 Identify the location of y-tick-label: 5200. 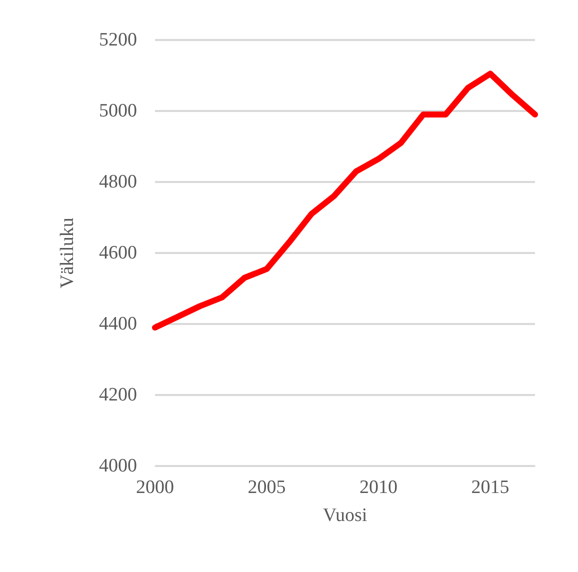
(118, 40).